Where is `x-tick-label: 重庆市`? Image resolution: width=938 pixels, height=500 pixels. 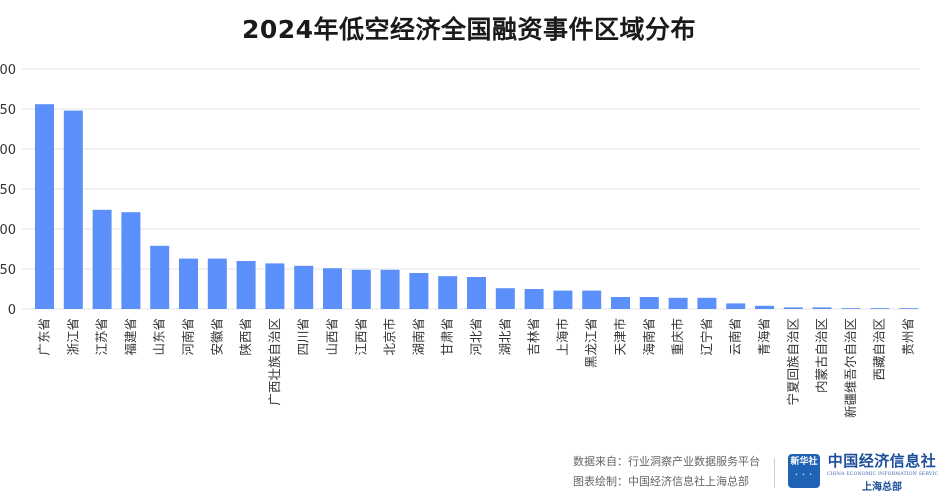
x-tick-label: 重庆市 is located at coordinates (677, 337).